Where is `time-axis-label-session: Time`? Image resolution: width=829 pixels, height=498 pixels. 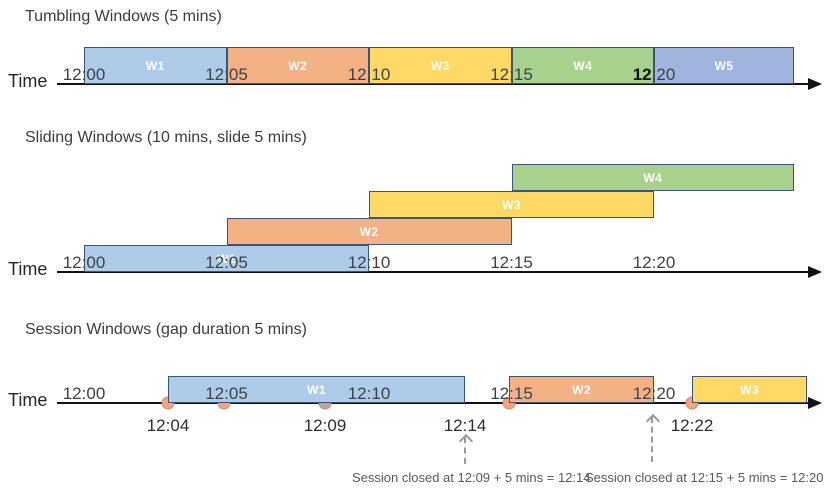 time-axis-label-session: Time is located at coordinates (28, 400).